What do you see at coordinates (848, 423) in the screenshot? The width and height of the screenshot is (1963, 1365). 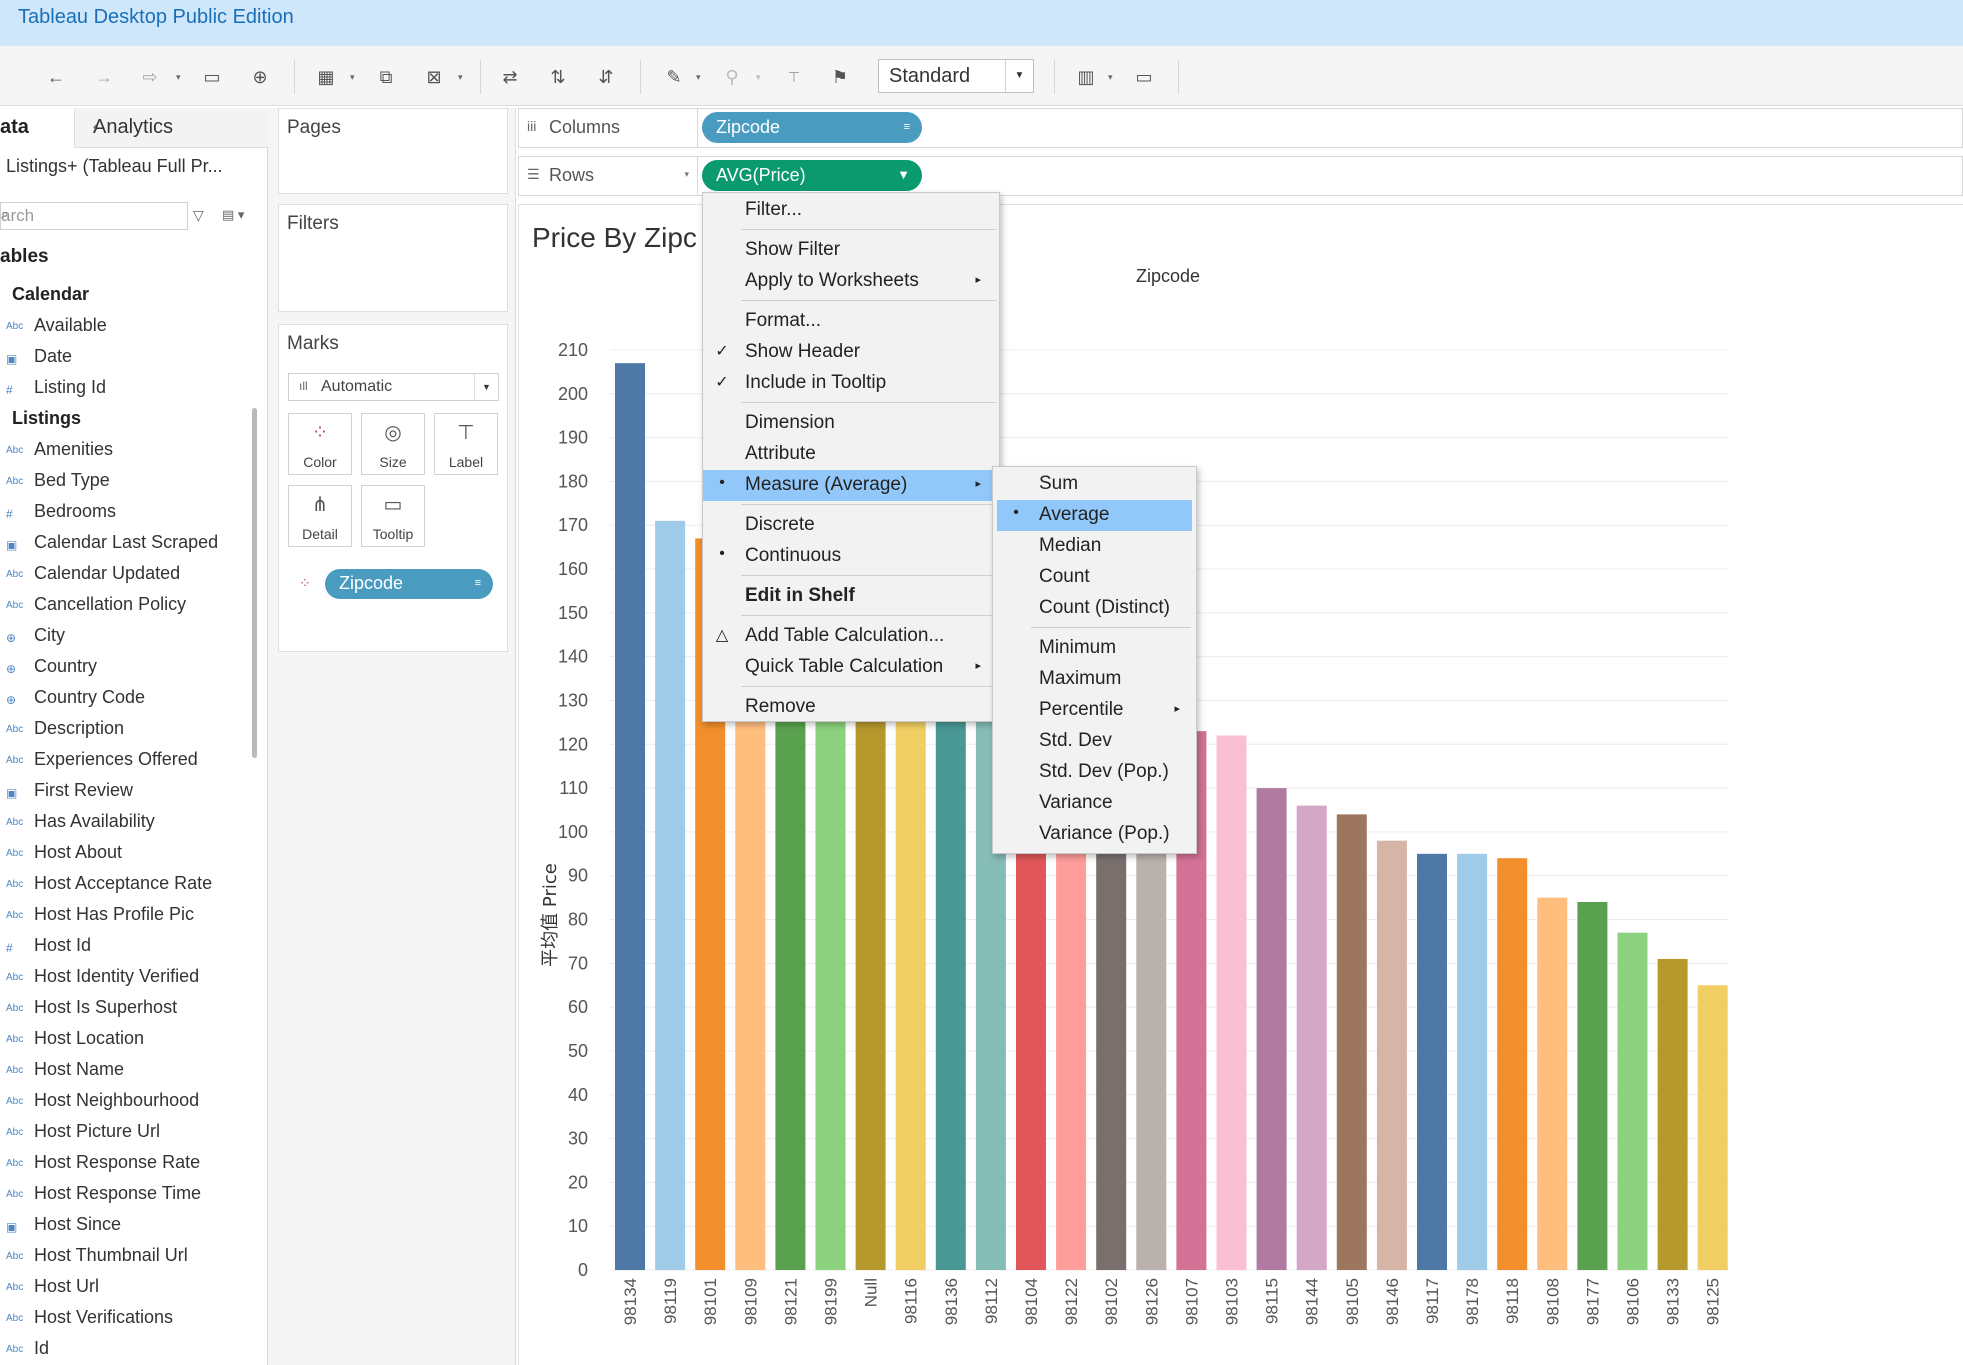 I see `menu-item: Dimension` at bounding box center [848, 423].